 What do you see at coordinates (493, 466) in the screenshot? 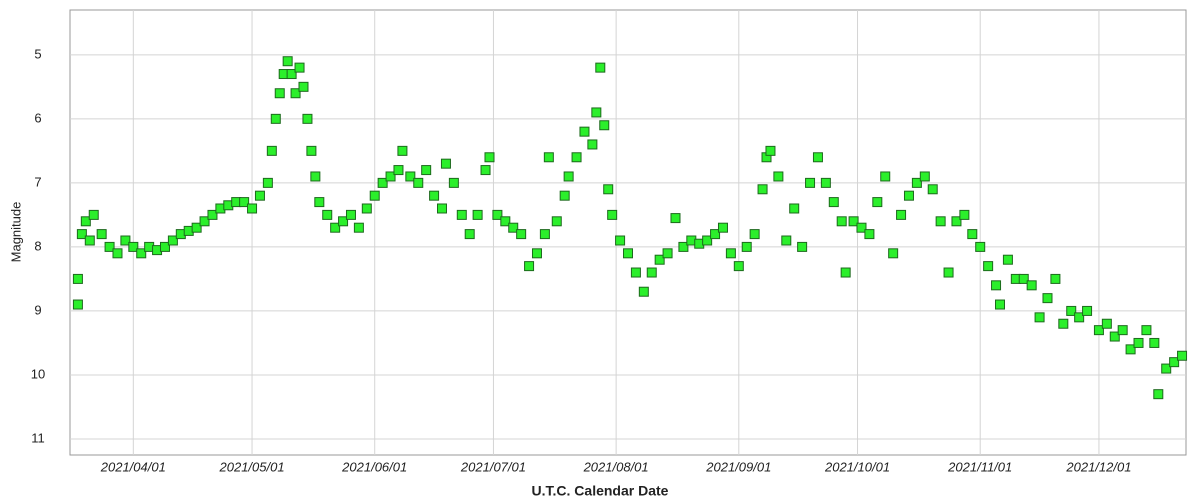
I see `x-tick-label: 2021/07/01` at bounding box center [493, 466].